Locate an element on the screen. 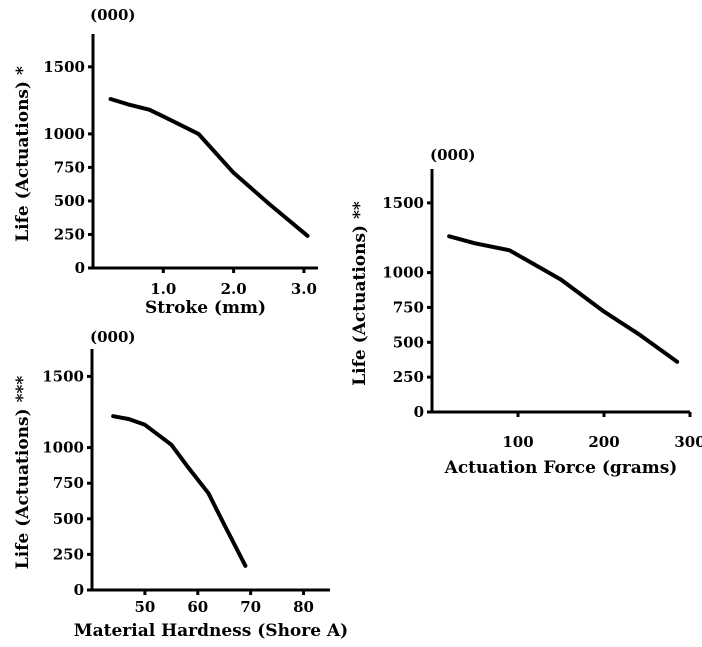 The width and height of the screenshot is (702, 647). x-tick-label: 80 is located at coordinates (303, 607).